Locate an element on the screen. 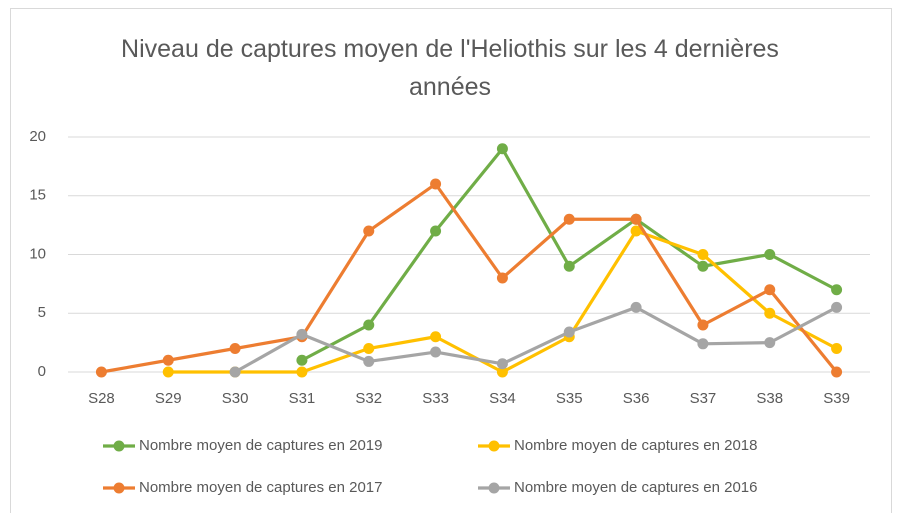  y-tick-label: 0 is located at coordinates (42, 371).